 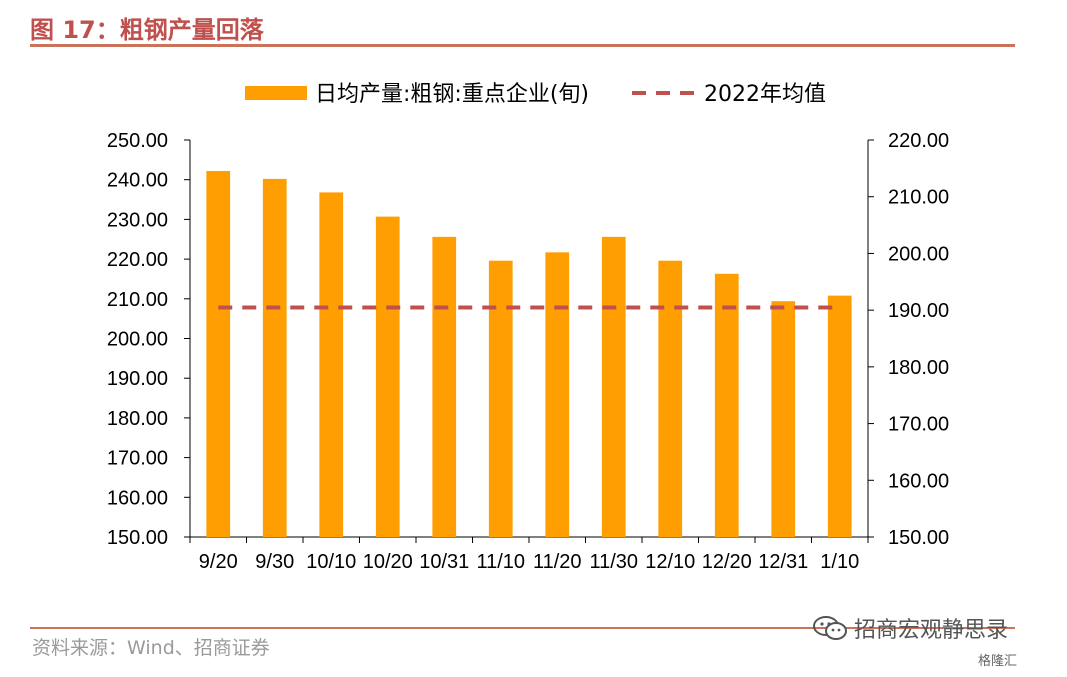 What do you see at coordinates (918, 254) in the screenshot?
I see `right-axis-tick-label: 200.00` at bounding box center [918, 254].